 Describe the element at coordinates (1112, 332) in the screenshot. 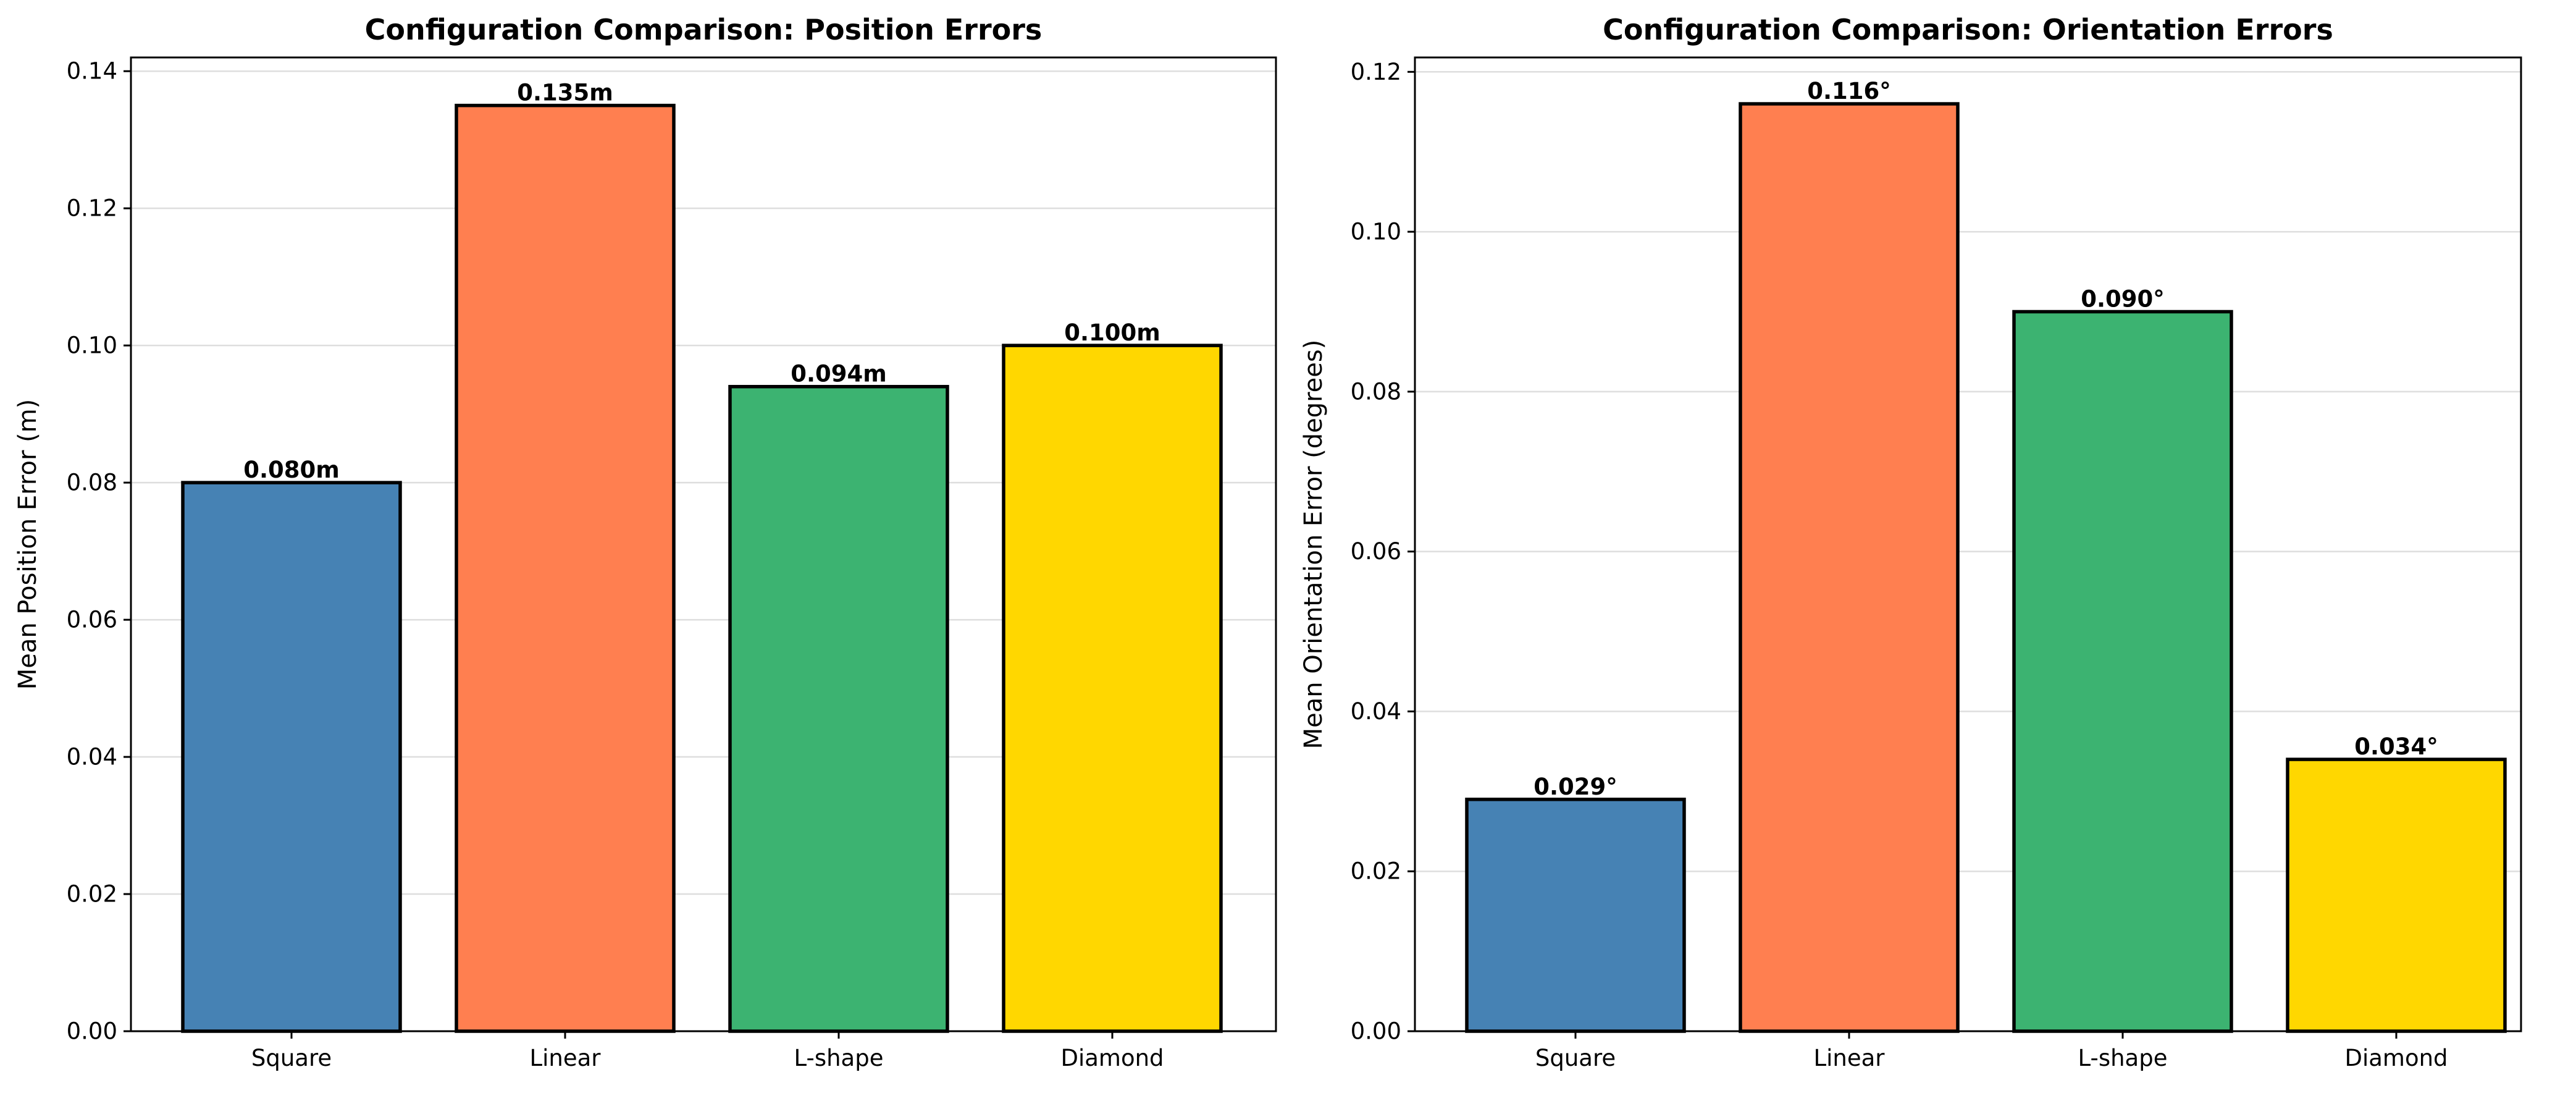

I see `data-label: 0.100m` at that location.